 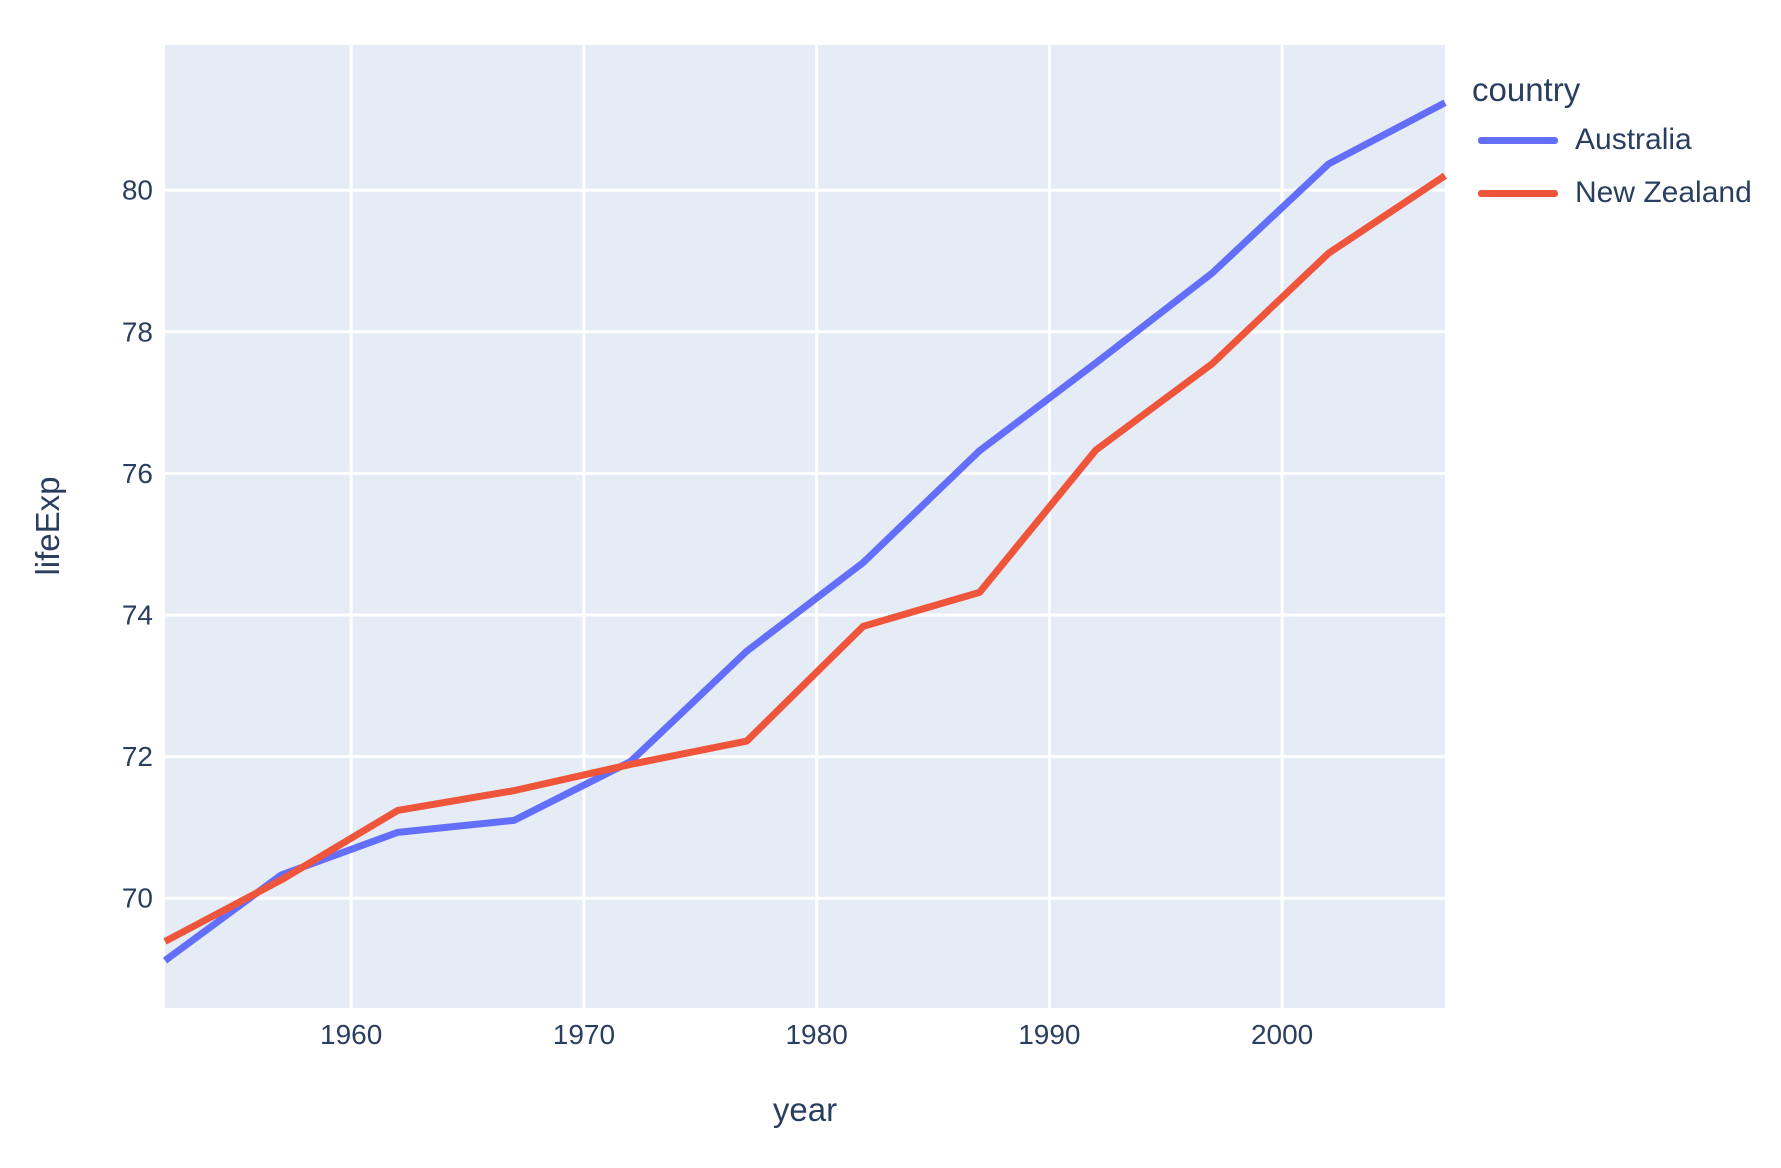 What do you see at coordinates (805, 1109) in the screenshot?
I see `x-axis-title: year` at bounding box center [805, 1109].